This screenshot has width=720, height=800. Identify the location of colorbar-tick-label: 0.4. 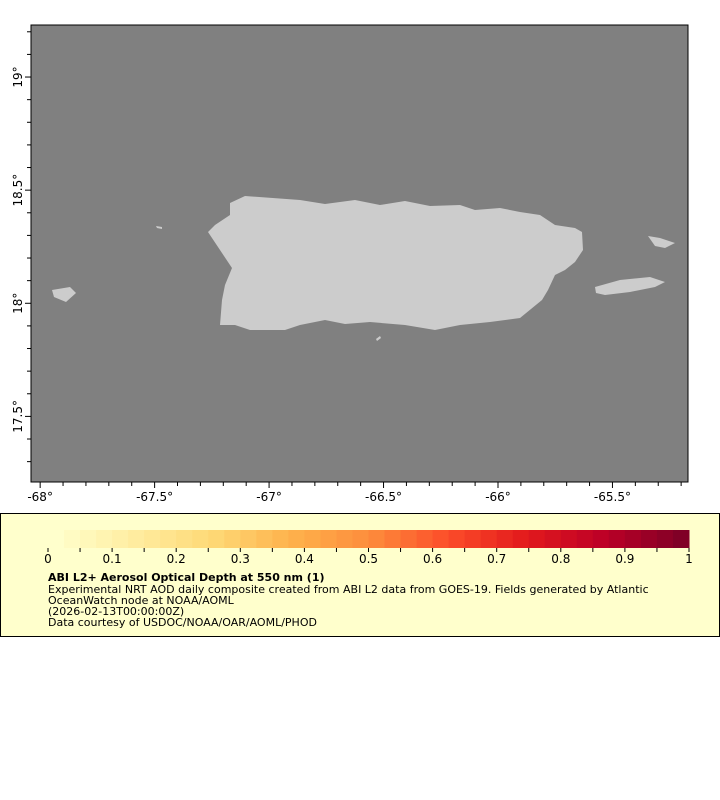
(304, 559).